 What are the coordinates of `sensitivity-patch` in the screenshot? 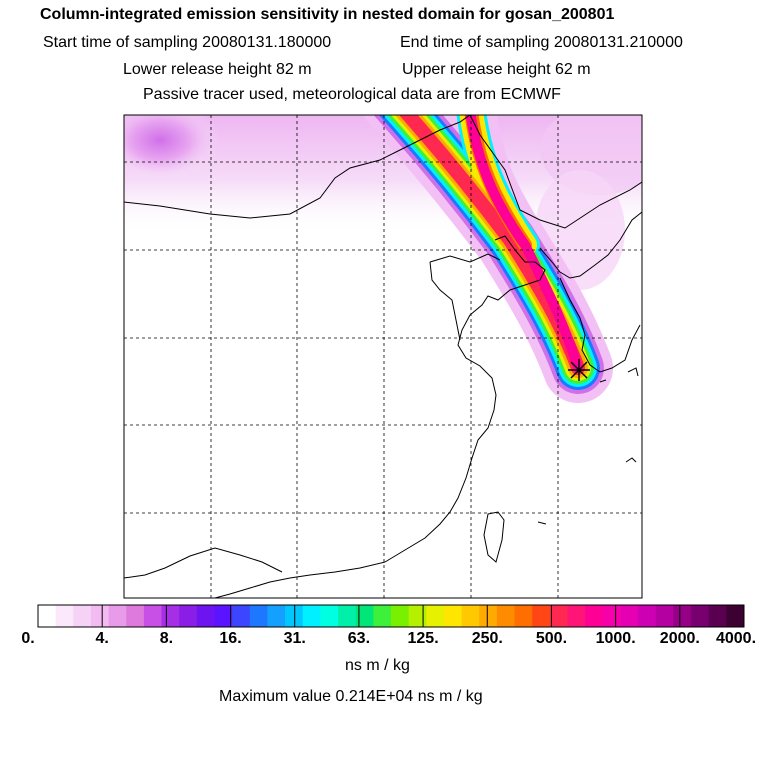 It's located at (172, 147).